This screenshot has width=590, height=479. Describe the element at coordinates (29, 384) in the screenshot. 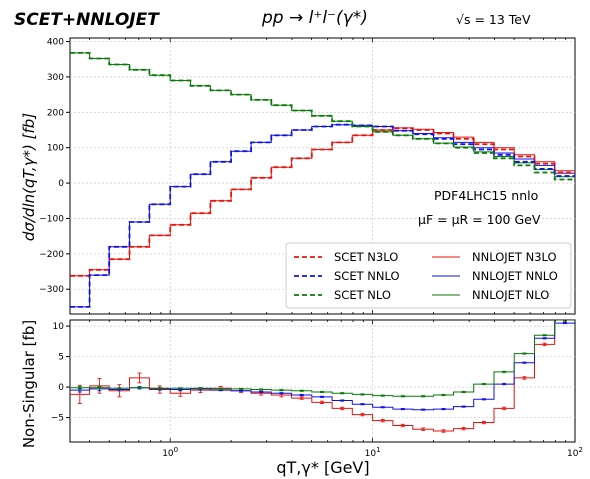

I see `ratio-y-axis-label: Non-Singular [fb]` at that location.